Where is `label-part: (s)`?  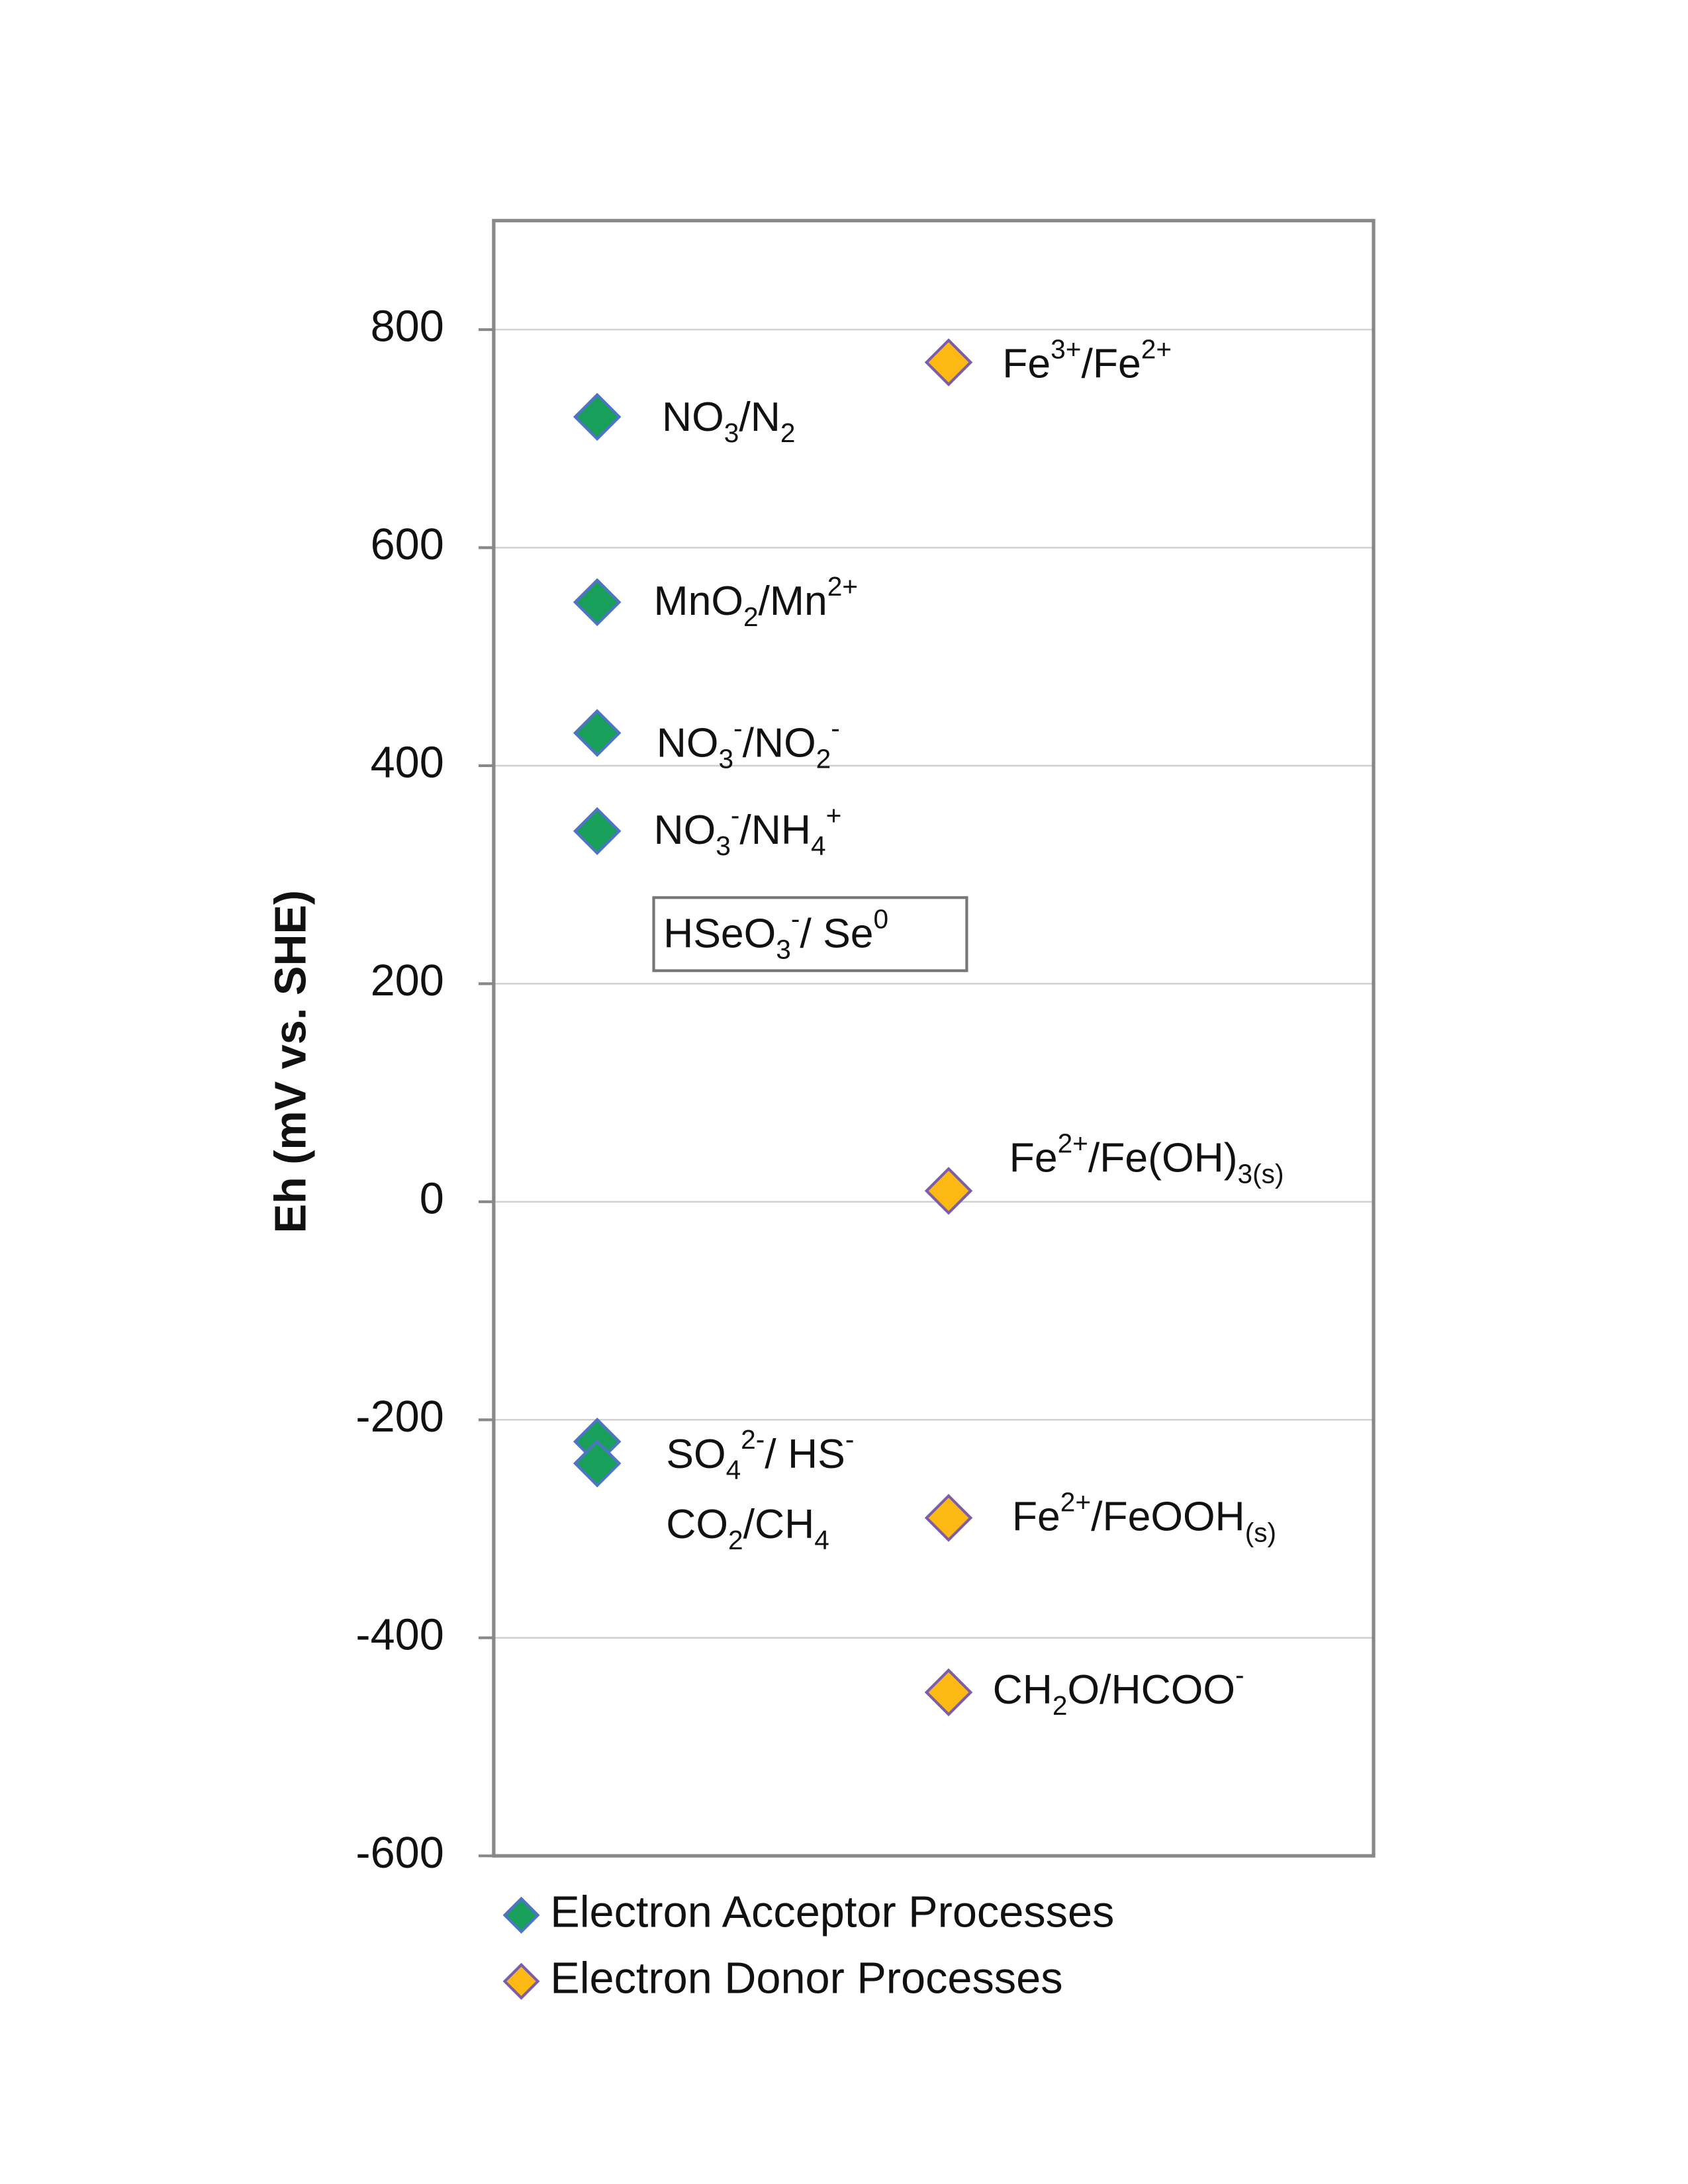 label-part: (s) is located at coordinates (1260, 1532).